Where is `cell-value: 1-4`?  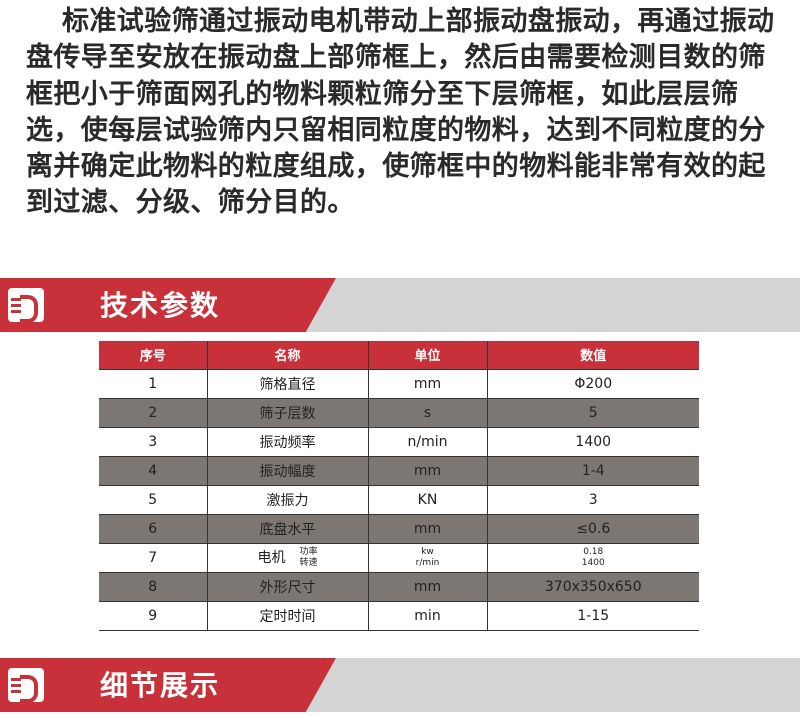 cell-value: 1-4 is located at coordinates (593, 470).